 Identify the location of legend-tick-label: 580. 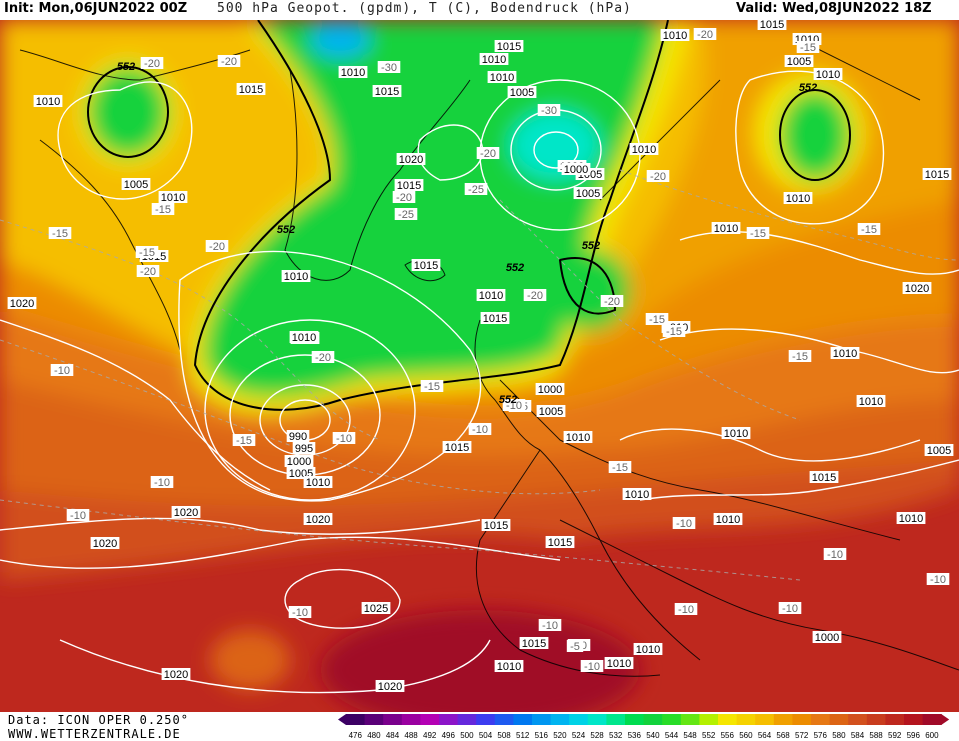
(839, 735).